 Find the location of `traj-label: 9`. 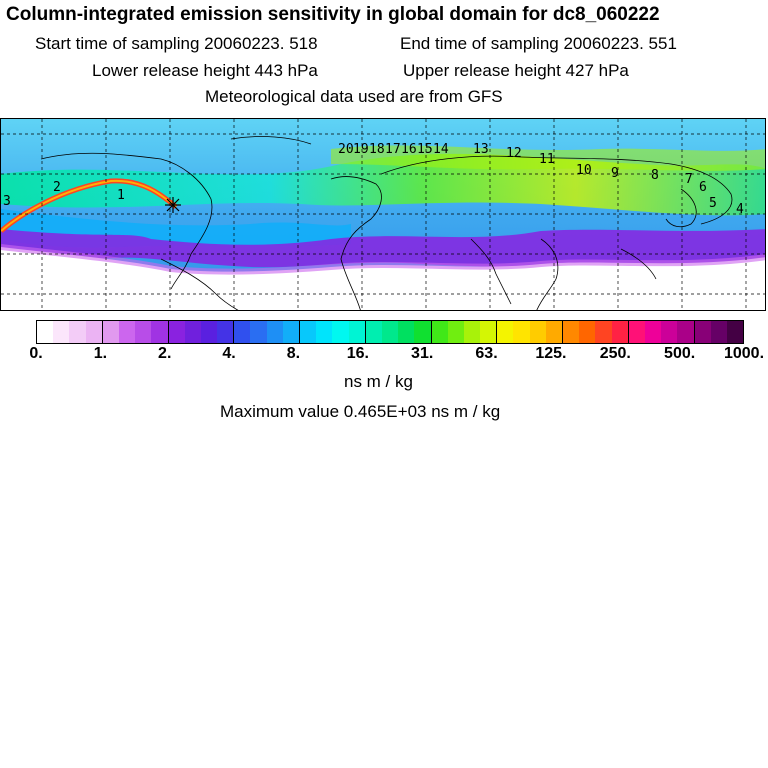

traj-label: 9 is located at coordinates (615, 173).